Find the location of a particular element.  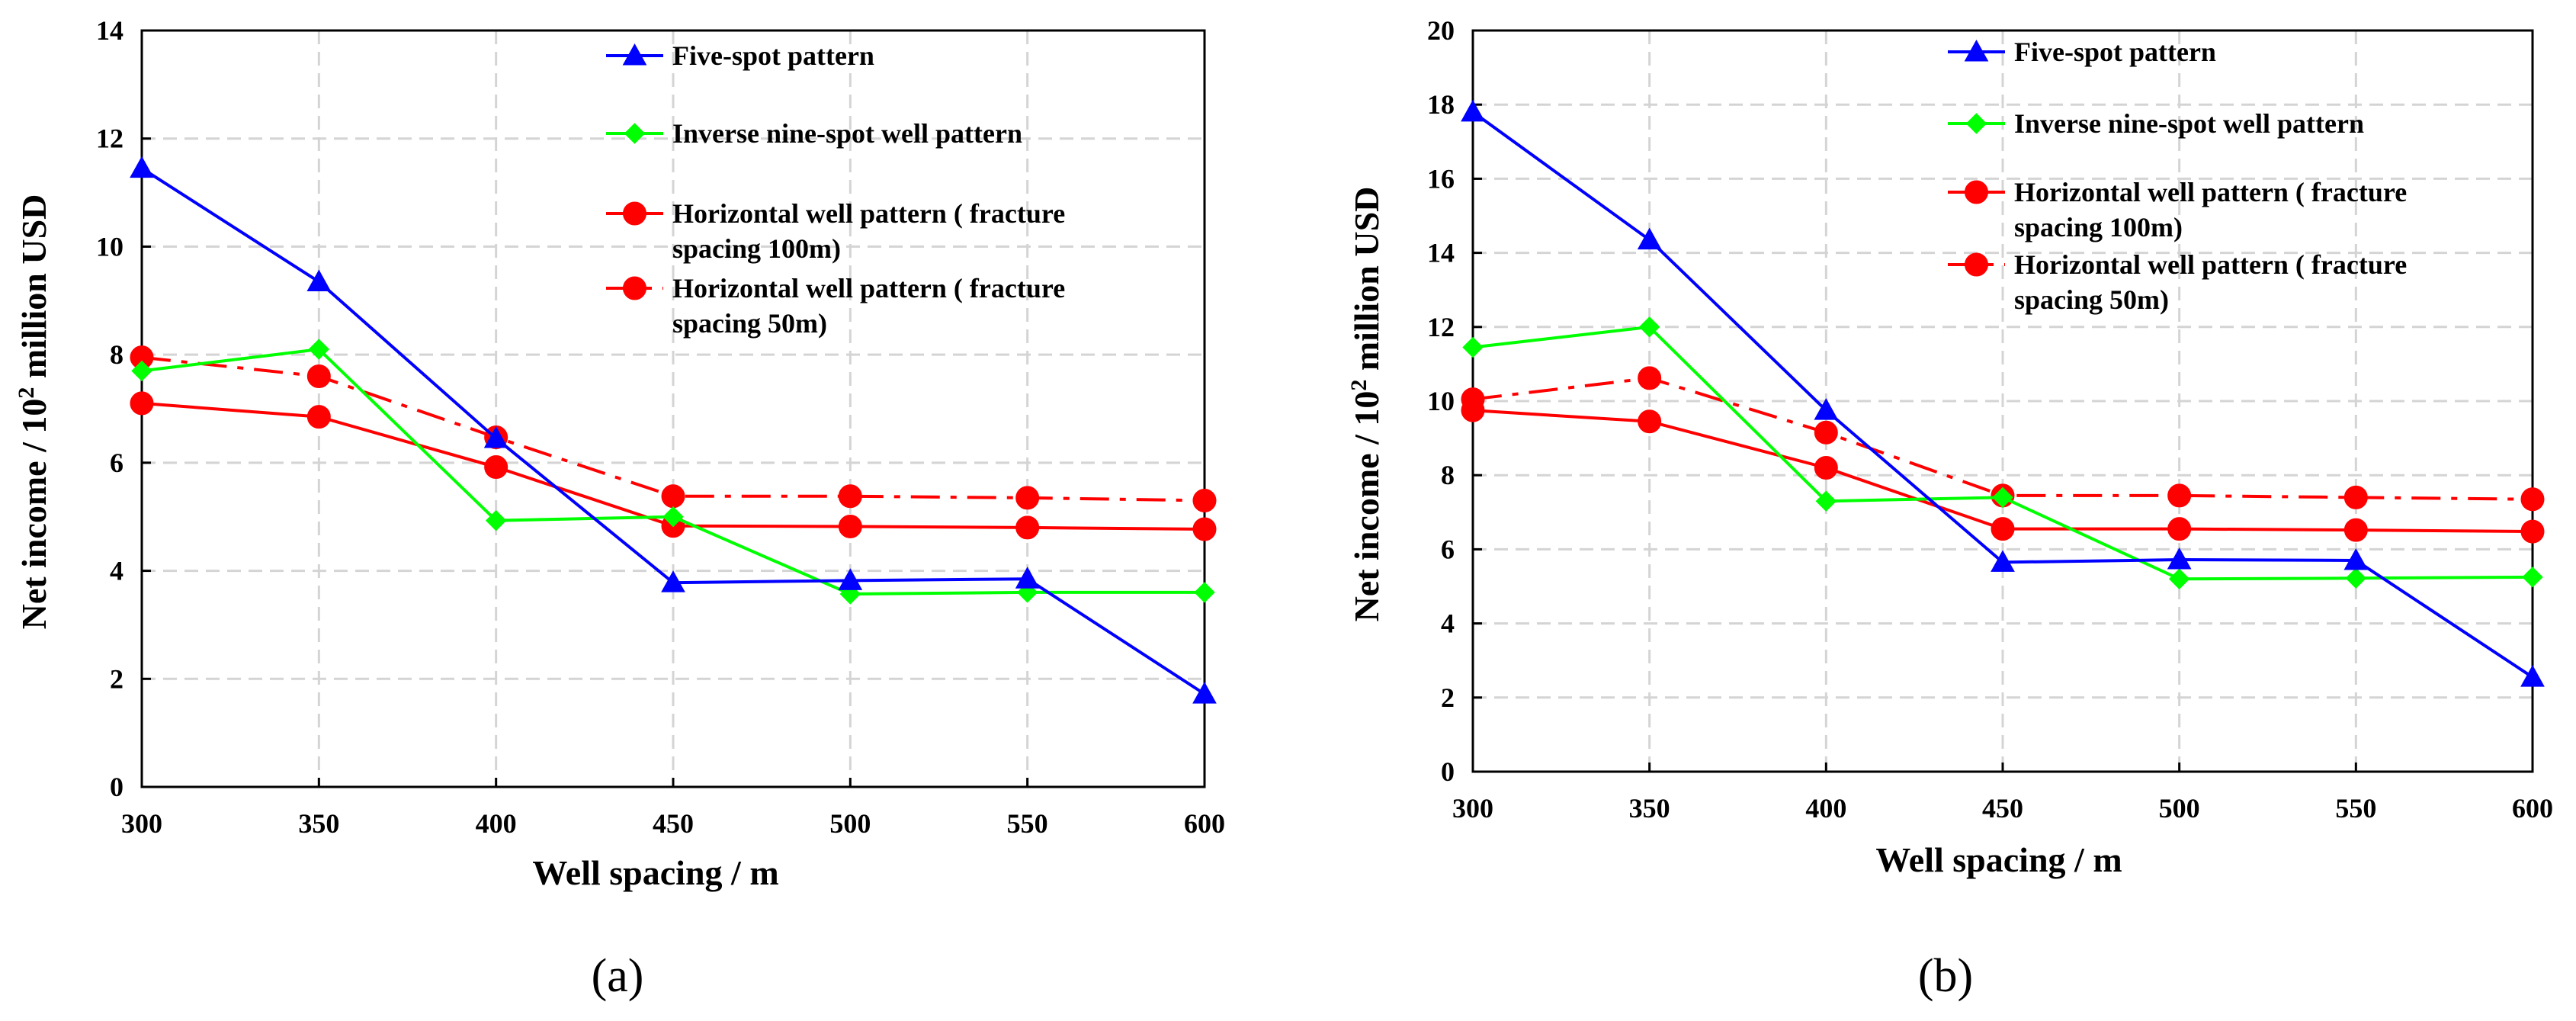

panel-label: (b) is located at coordinates (1945, 976).